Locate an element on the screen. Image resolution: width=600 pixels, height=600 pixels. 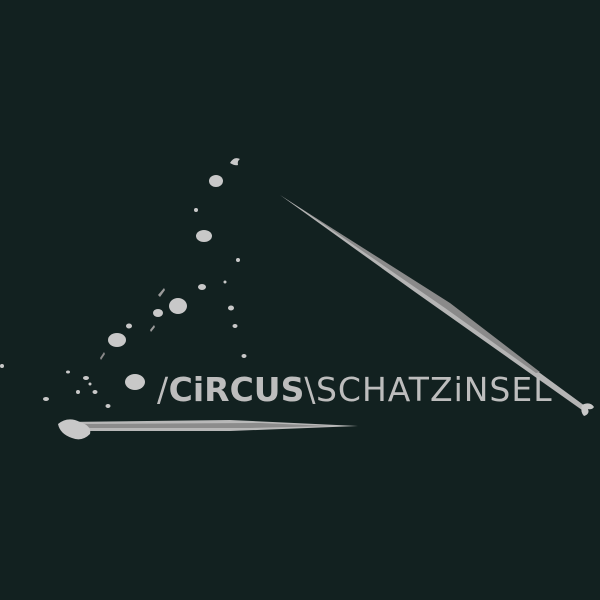
wordmark-schatzinsel: SCHATZiNSEL is located at coordinates (434, 389).